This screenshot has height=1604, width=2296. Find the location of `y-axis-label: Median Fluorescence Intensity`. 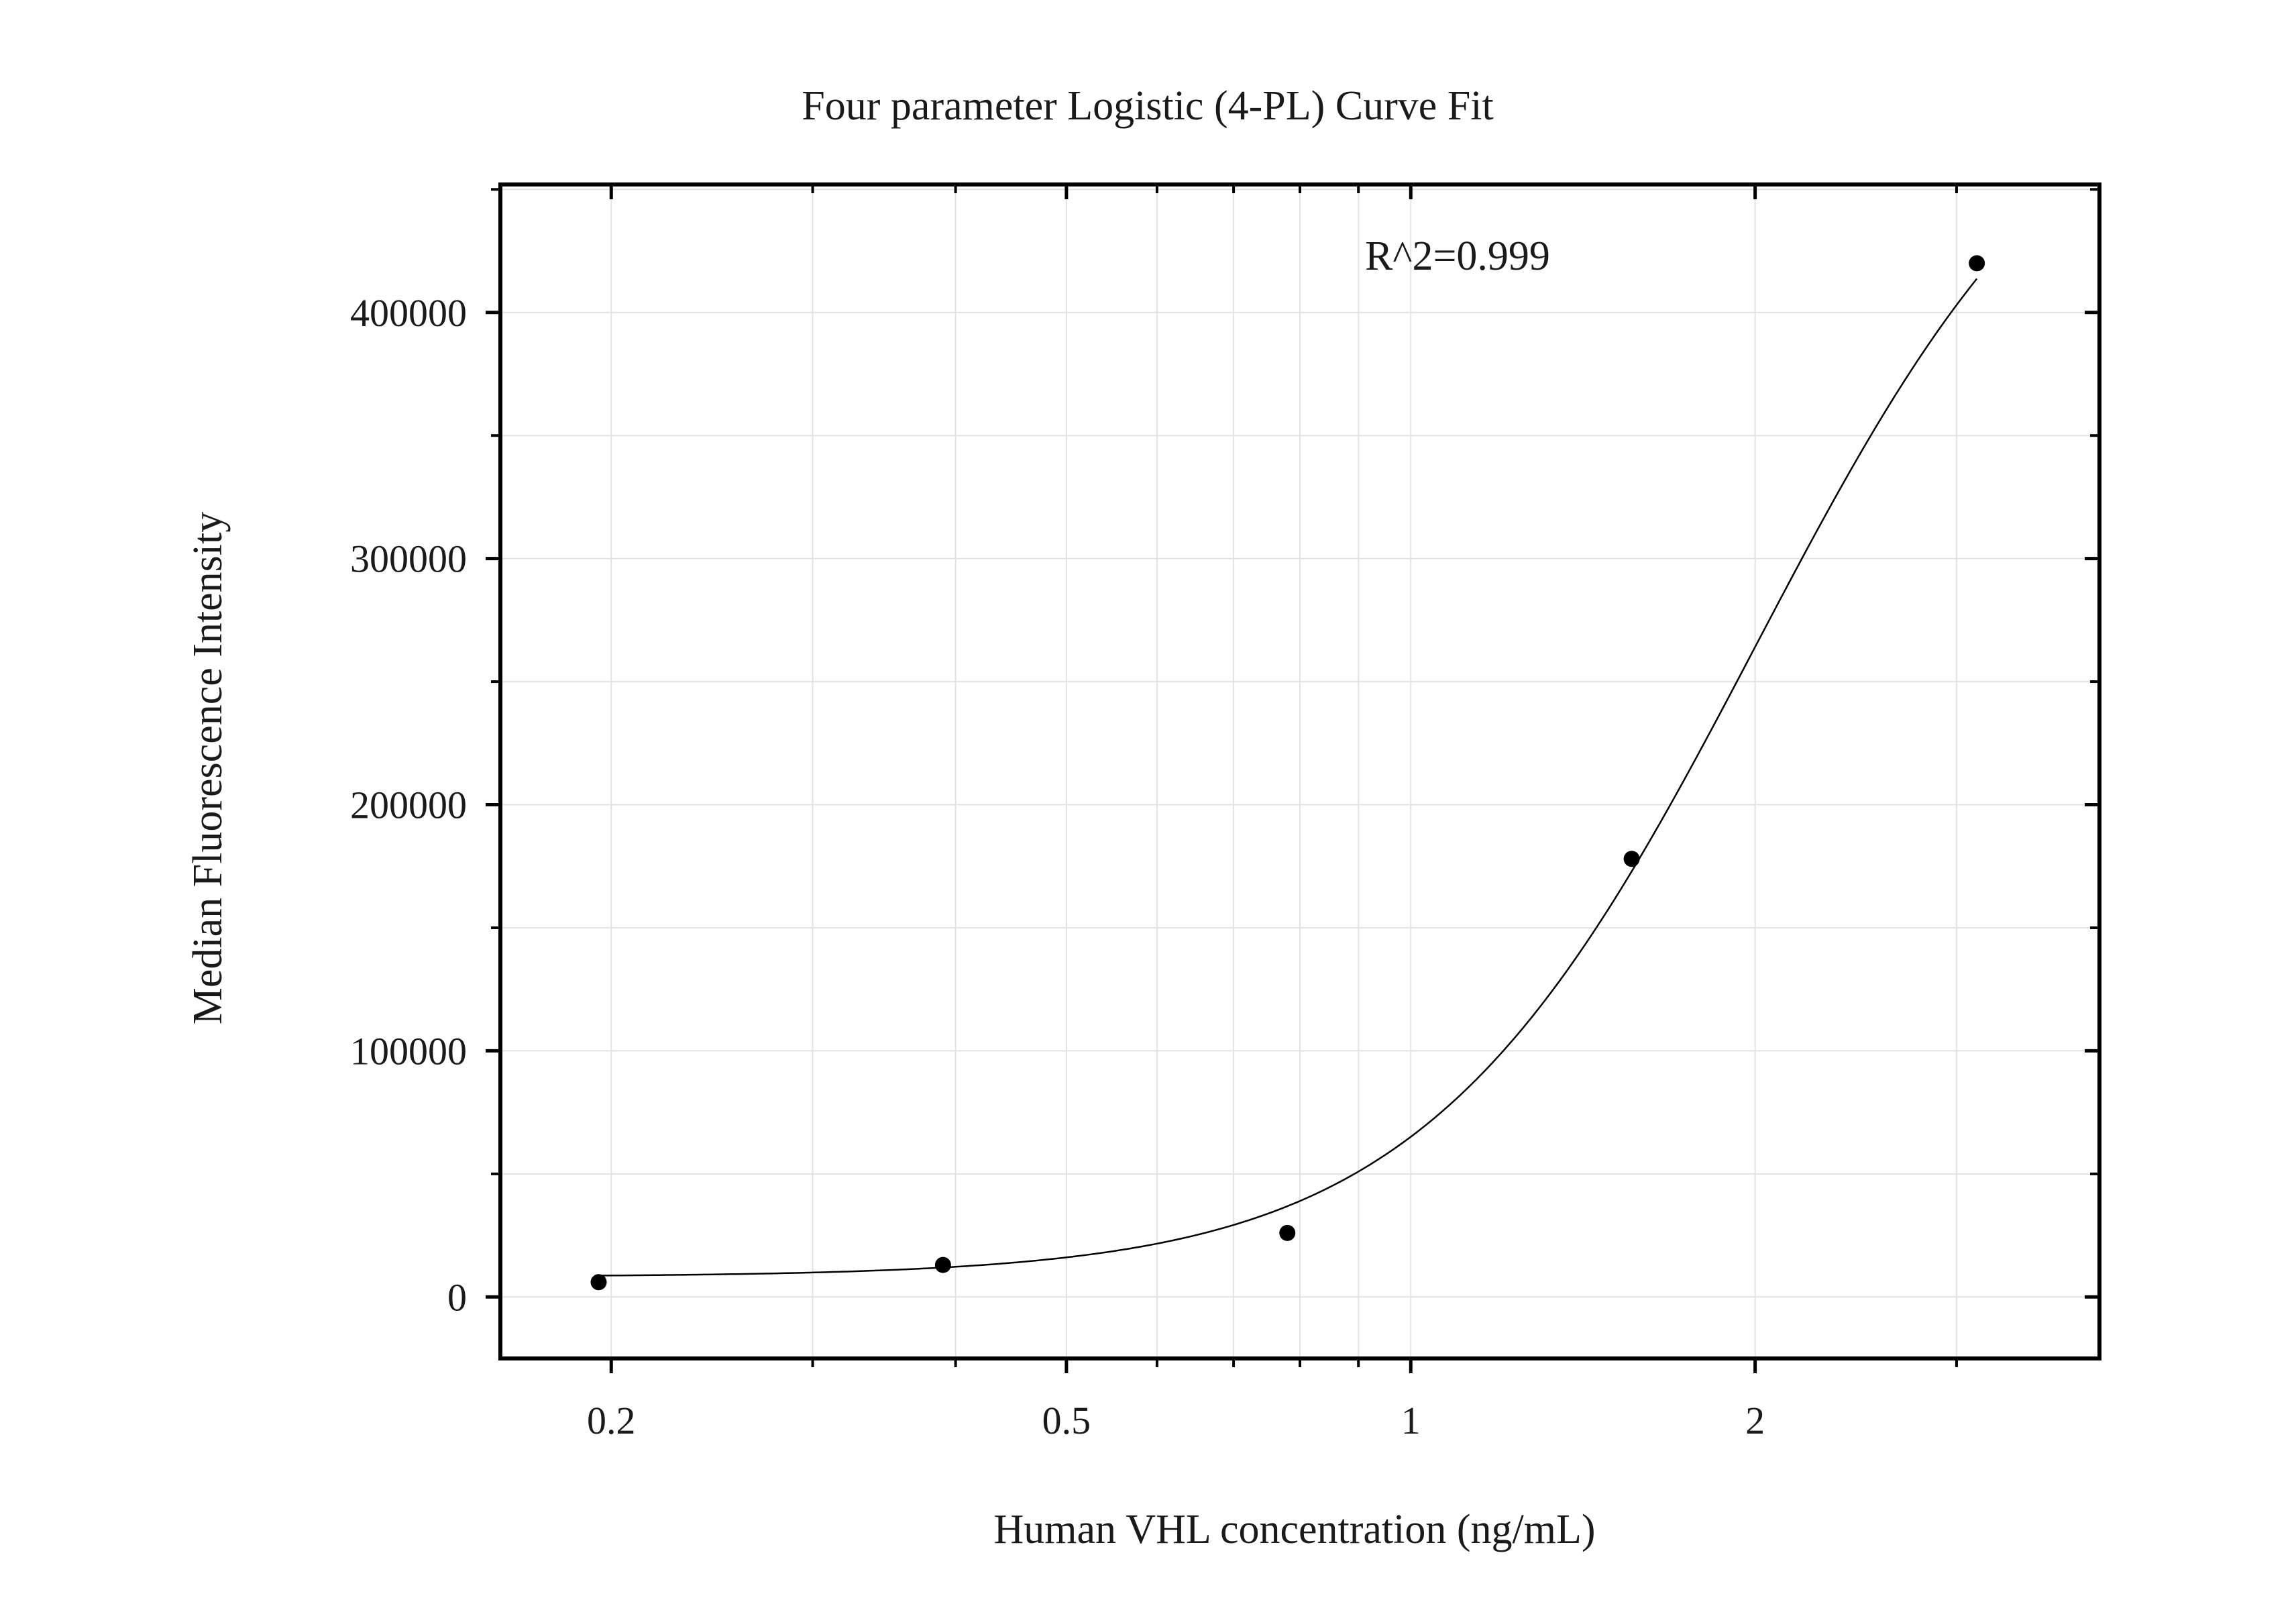

y-axis-label: Median Fluorescence Intensity is located at coordinates (208, 768).